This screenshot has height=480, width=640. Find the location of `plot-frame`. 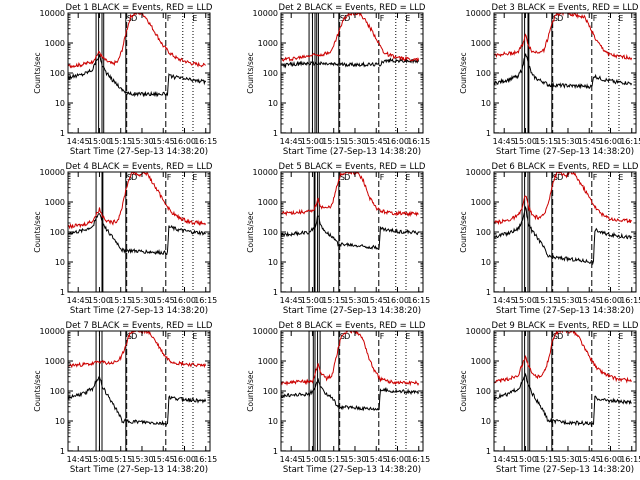

plot-frame is located at coordinates (565, 232).